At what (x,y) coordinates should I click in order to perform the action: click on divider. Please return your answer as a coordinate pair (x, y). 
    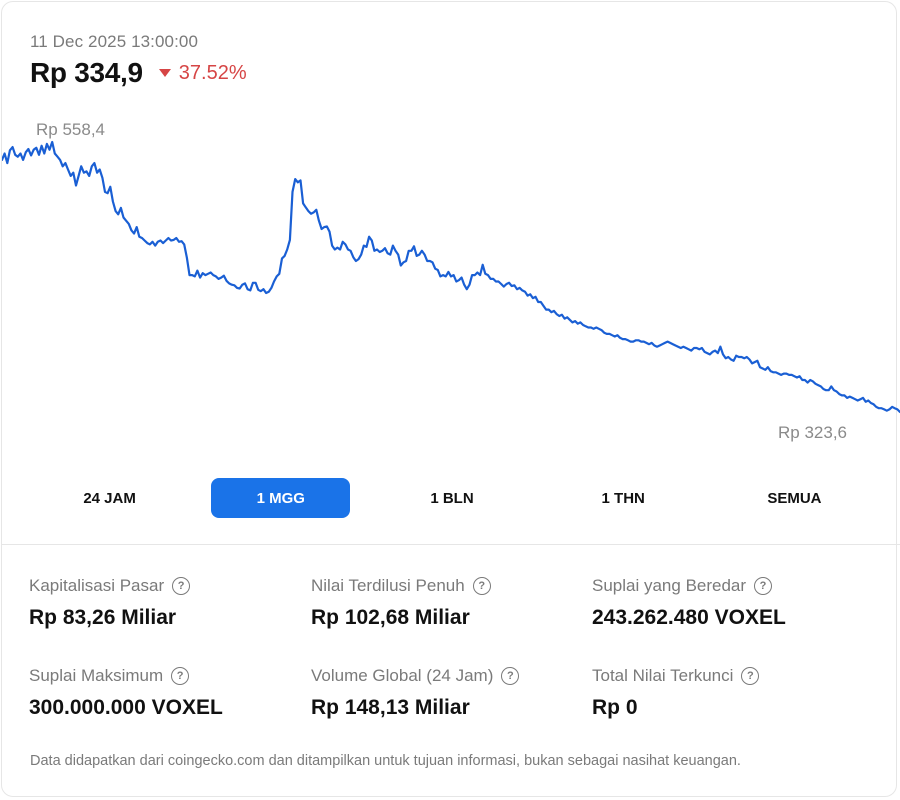
    Looking at the image, I should click on (451, 544).